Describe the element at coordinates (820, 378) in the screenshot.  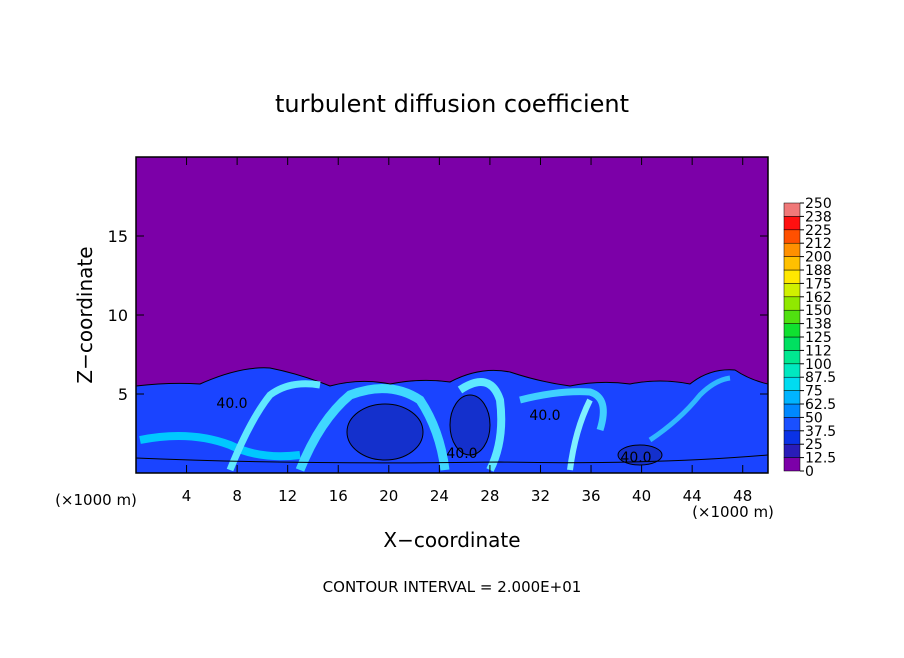
I see `colorbar-label: 87.5` at that location.